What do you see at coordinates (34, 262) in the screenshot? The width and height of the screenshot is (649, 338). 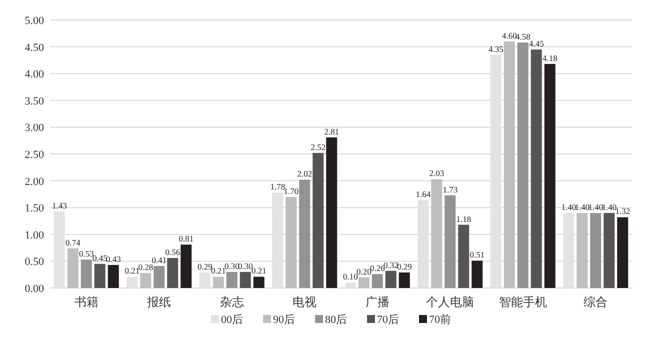 I see `y-tick-label: 0.50` at bounding box center [34, 262].